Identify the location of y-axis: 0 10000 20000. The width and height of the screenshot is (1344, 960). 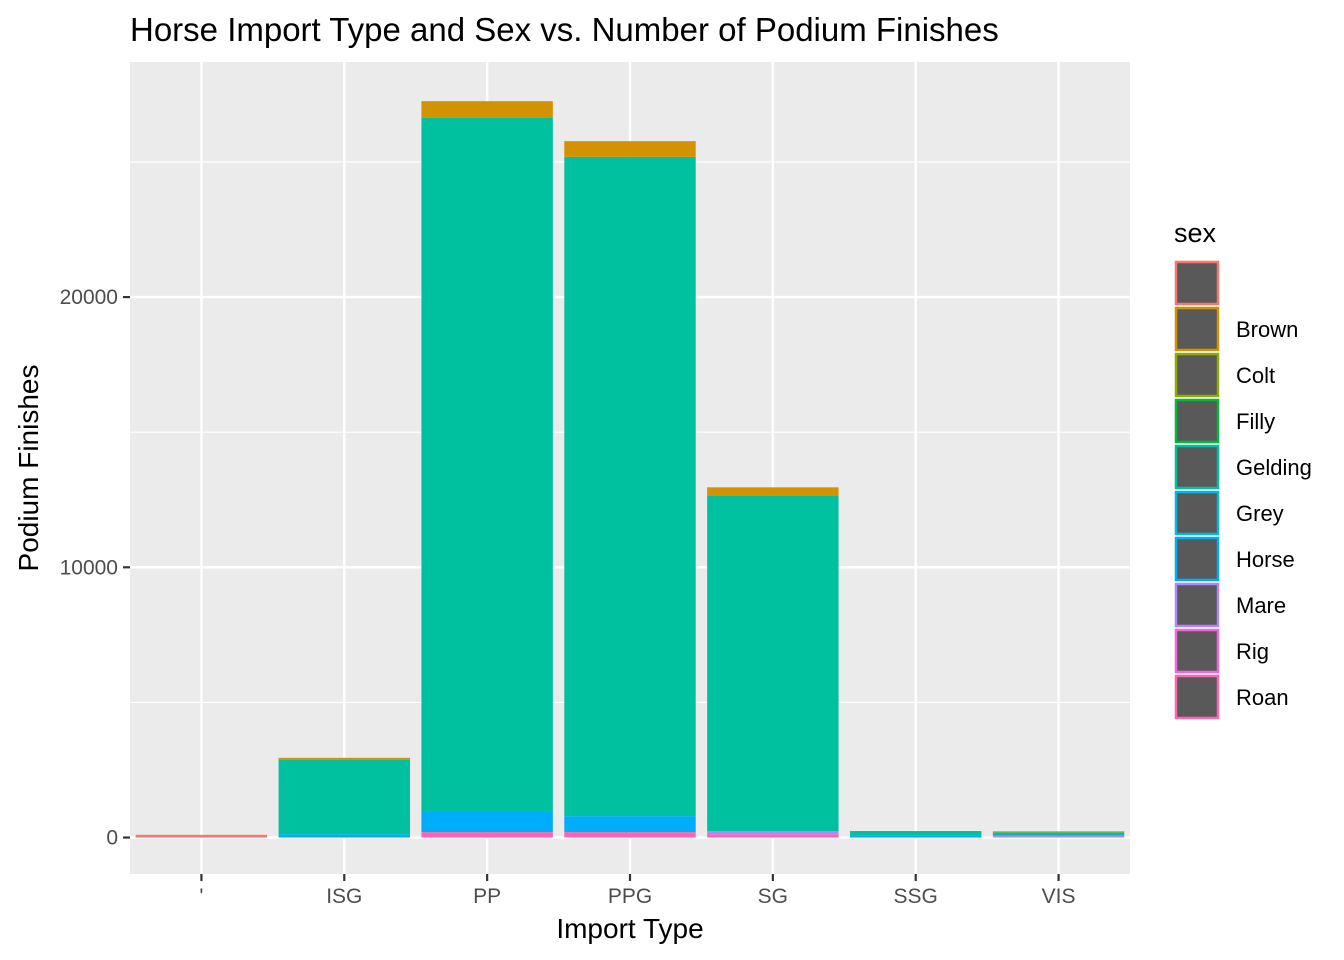
(95, 568).